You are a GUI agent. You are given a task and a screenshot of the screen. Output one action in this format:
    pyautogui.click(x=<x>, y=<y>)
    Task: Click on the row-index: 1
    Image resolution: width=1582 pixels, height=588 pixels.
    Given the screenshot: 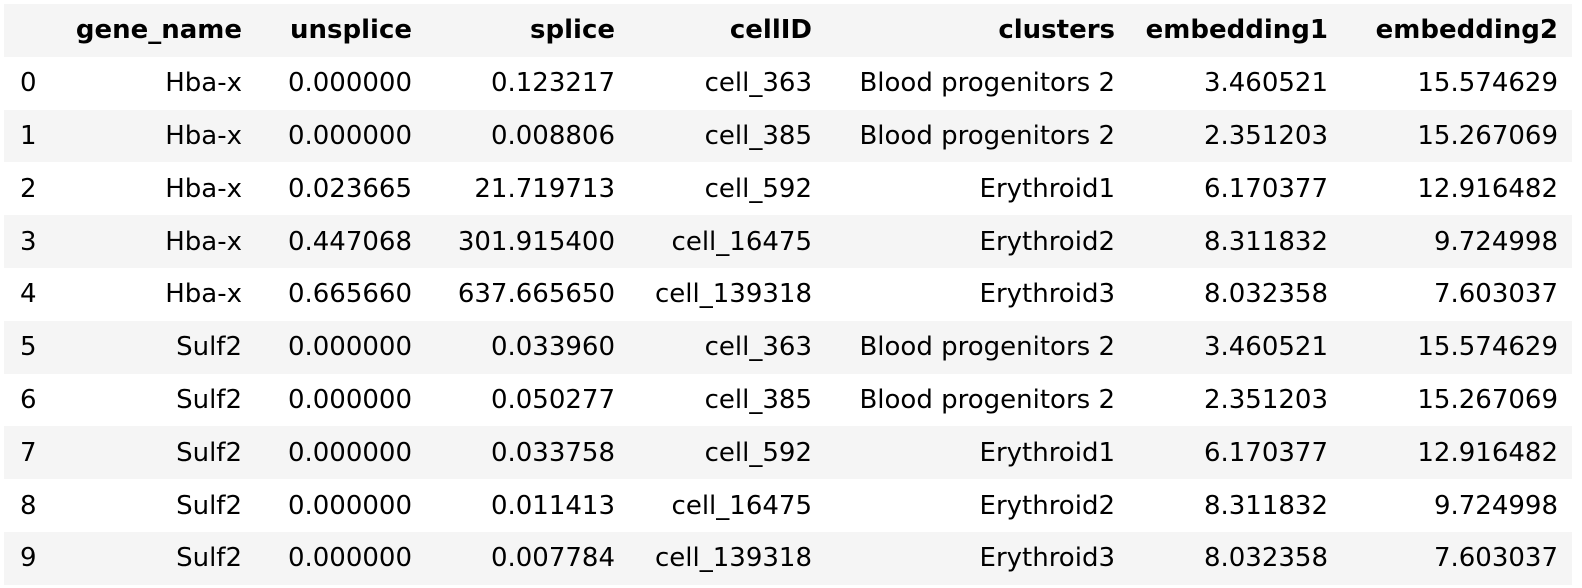 What is the action you would take?
    pyautogui.click(x=30, y=136)
    